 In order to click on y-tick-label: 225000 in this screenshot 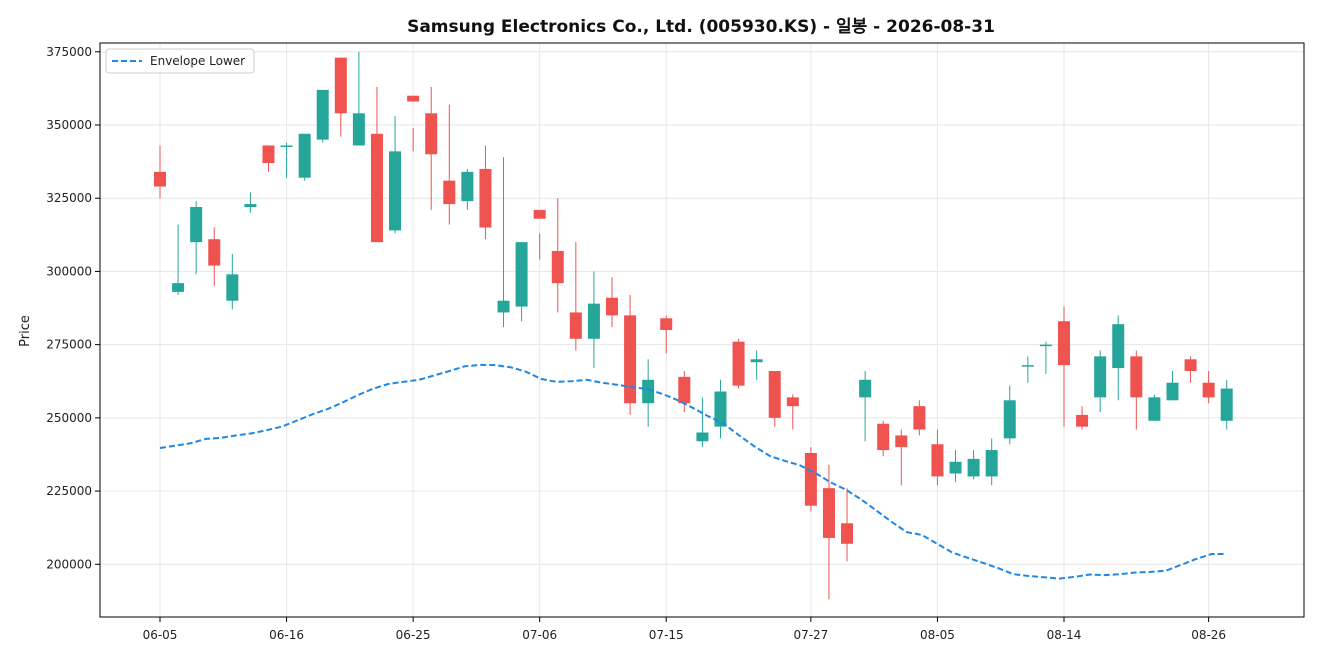, I will do `click(69, 491)`.